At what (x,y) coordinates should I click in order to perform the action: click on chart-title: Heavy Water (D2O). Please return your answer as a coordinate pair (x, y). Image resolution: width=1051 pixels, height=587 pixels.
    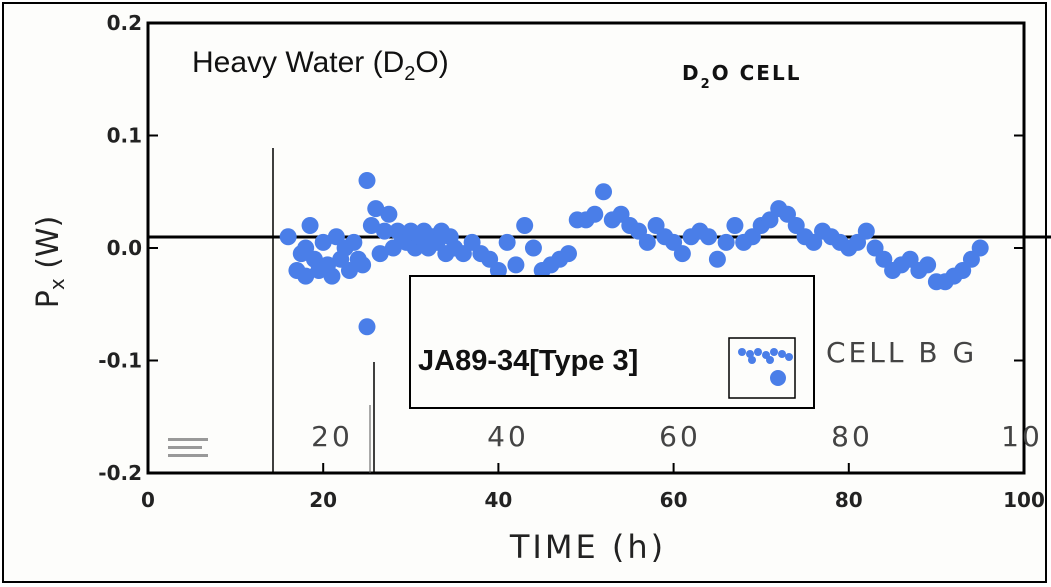
    Looking at the image, I should click on (320, 65).